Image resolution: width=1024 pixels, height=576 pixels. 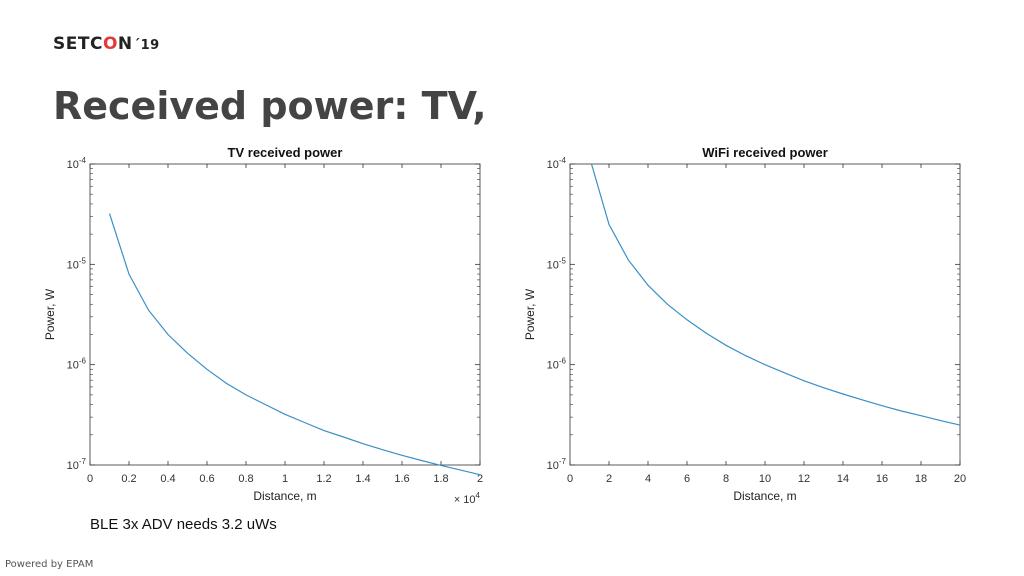 I want to click on wifi-chart-title: WiFi received power, so click(x=765, y=152).